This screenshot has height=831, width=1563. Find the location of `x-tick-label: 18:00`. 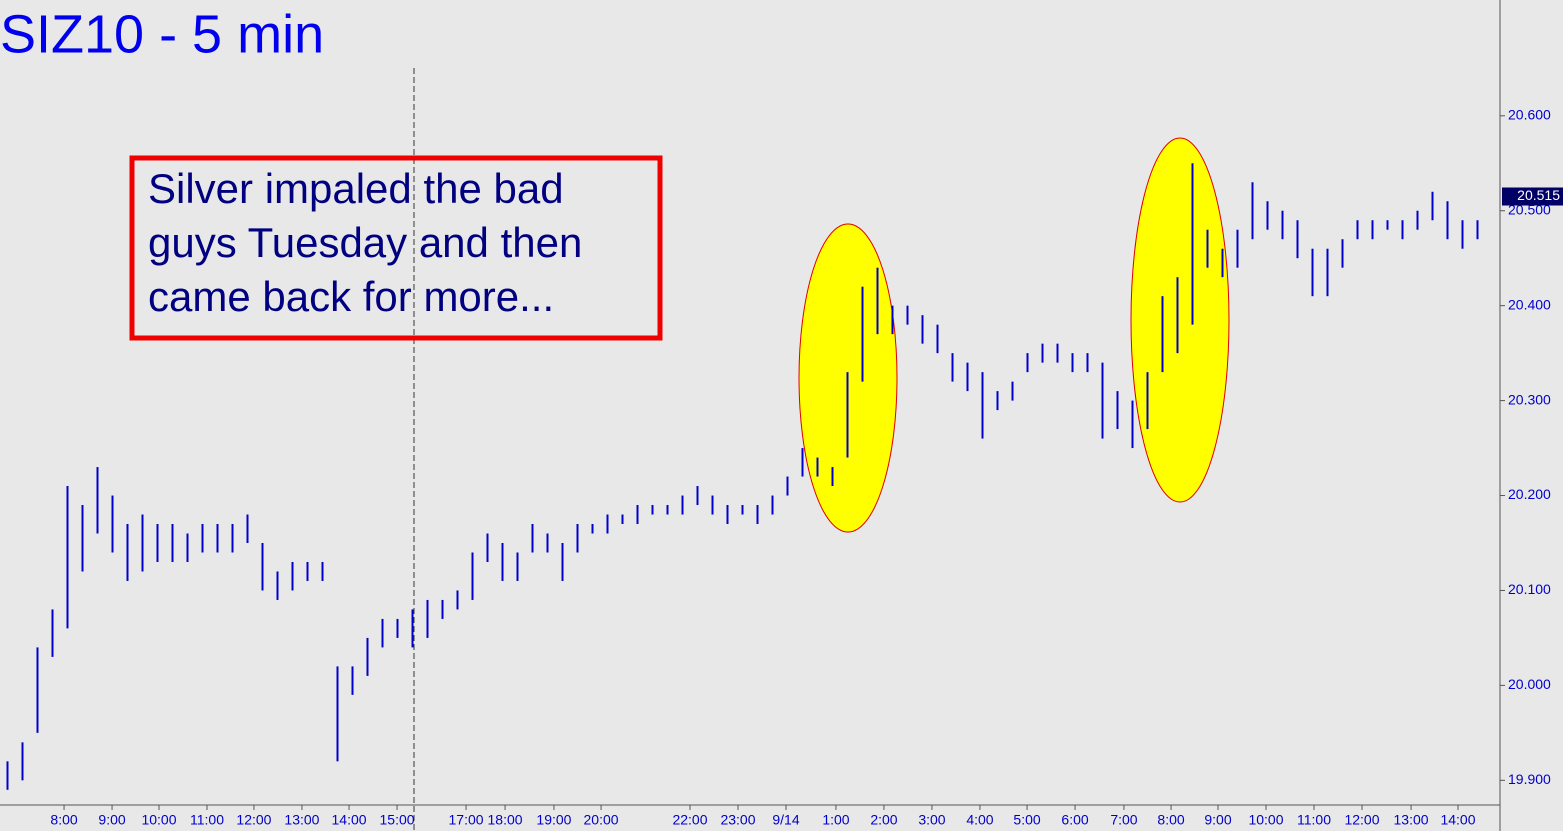

x-tick-label: 18:00 is located at coordinates (505, 820).